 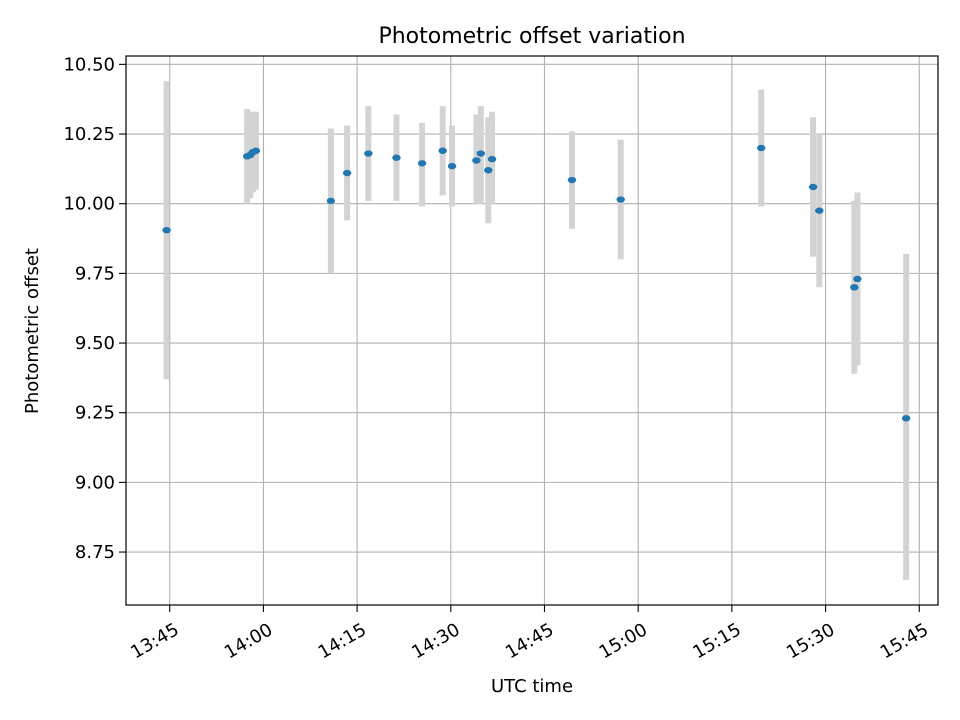 What do you see at coordinates (95, 482) in the screenshot?
I see `y-tick-label: 9.00` at bounding box center [95, 482].